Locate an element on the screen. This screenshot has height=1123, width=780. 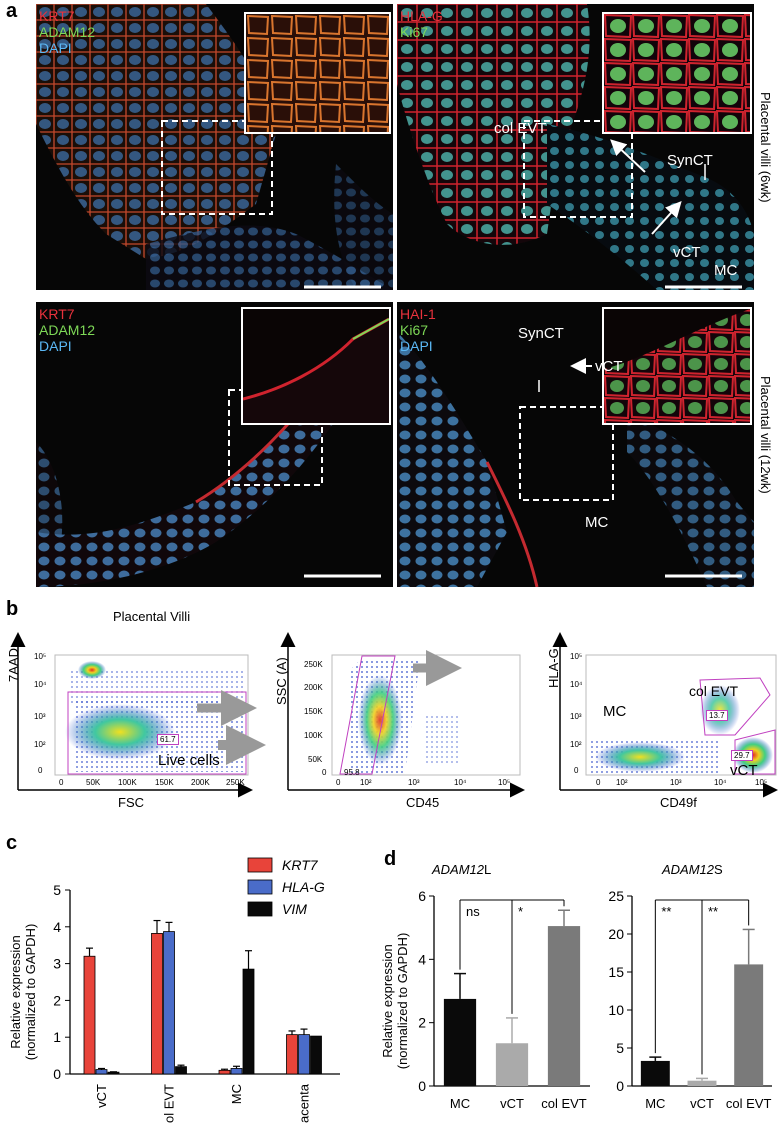
row-label-6wk: Placental villi (6wk) is located at coordinates (765, 147).